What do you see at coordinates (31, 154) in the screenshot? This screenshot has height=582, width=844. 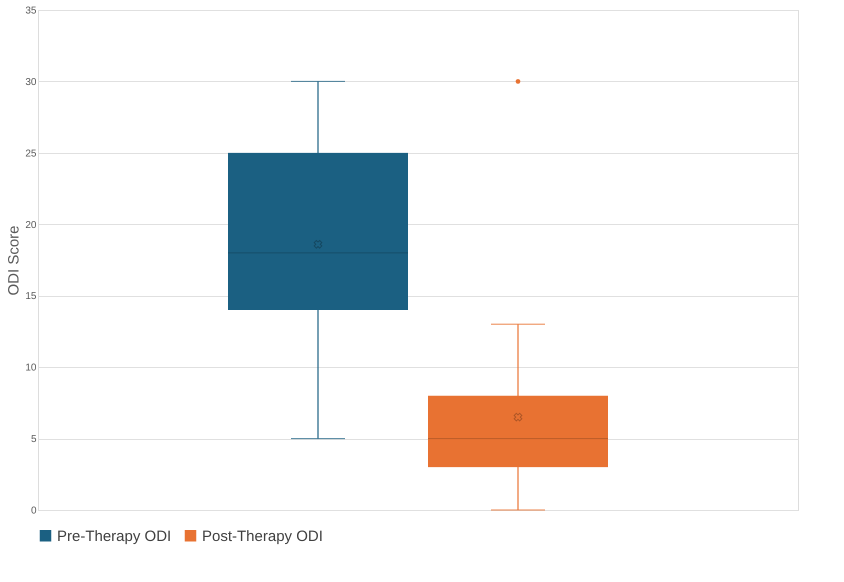 I see `y-tick-label: 25` at bounding box center [31, 154].